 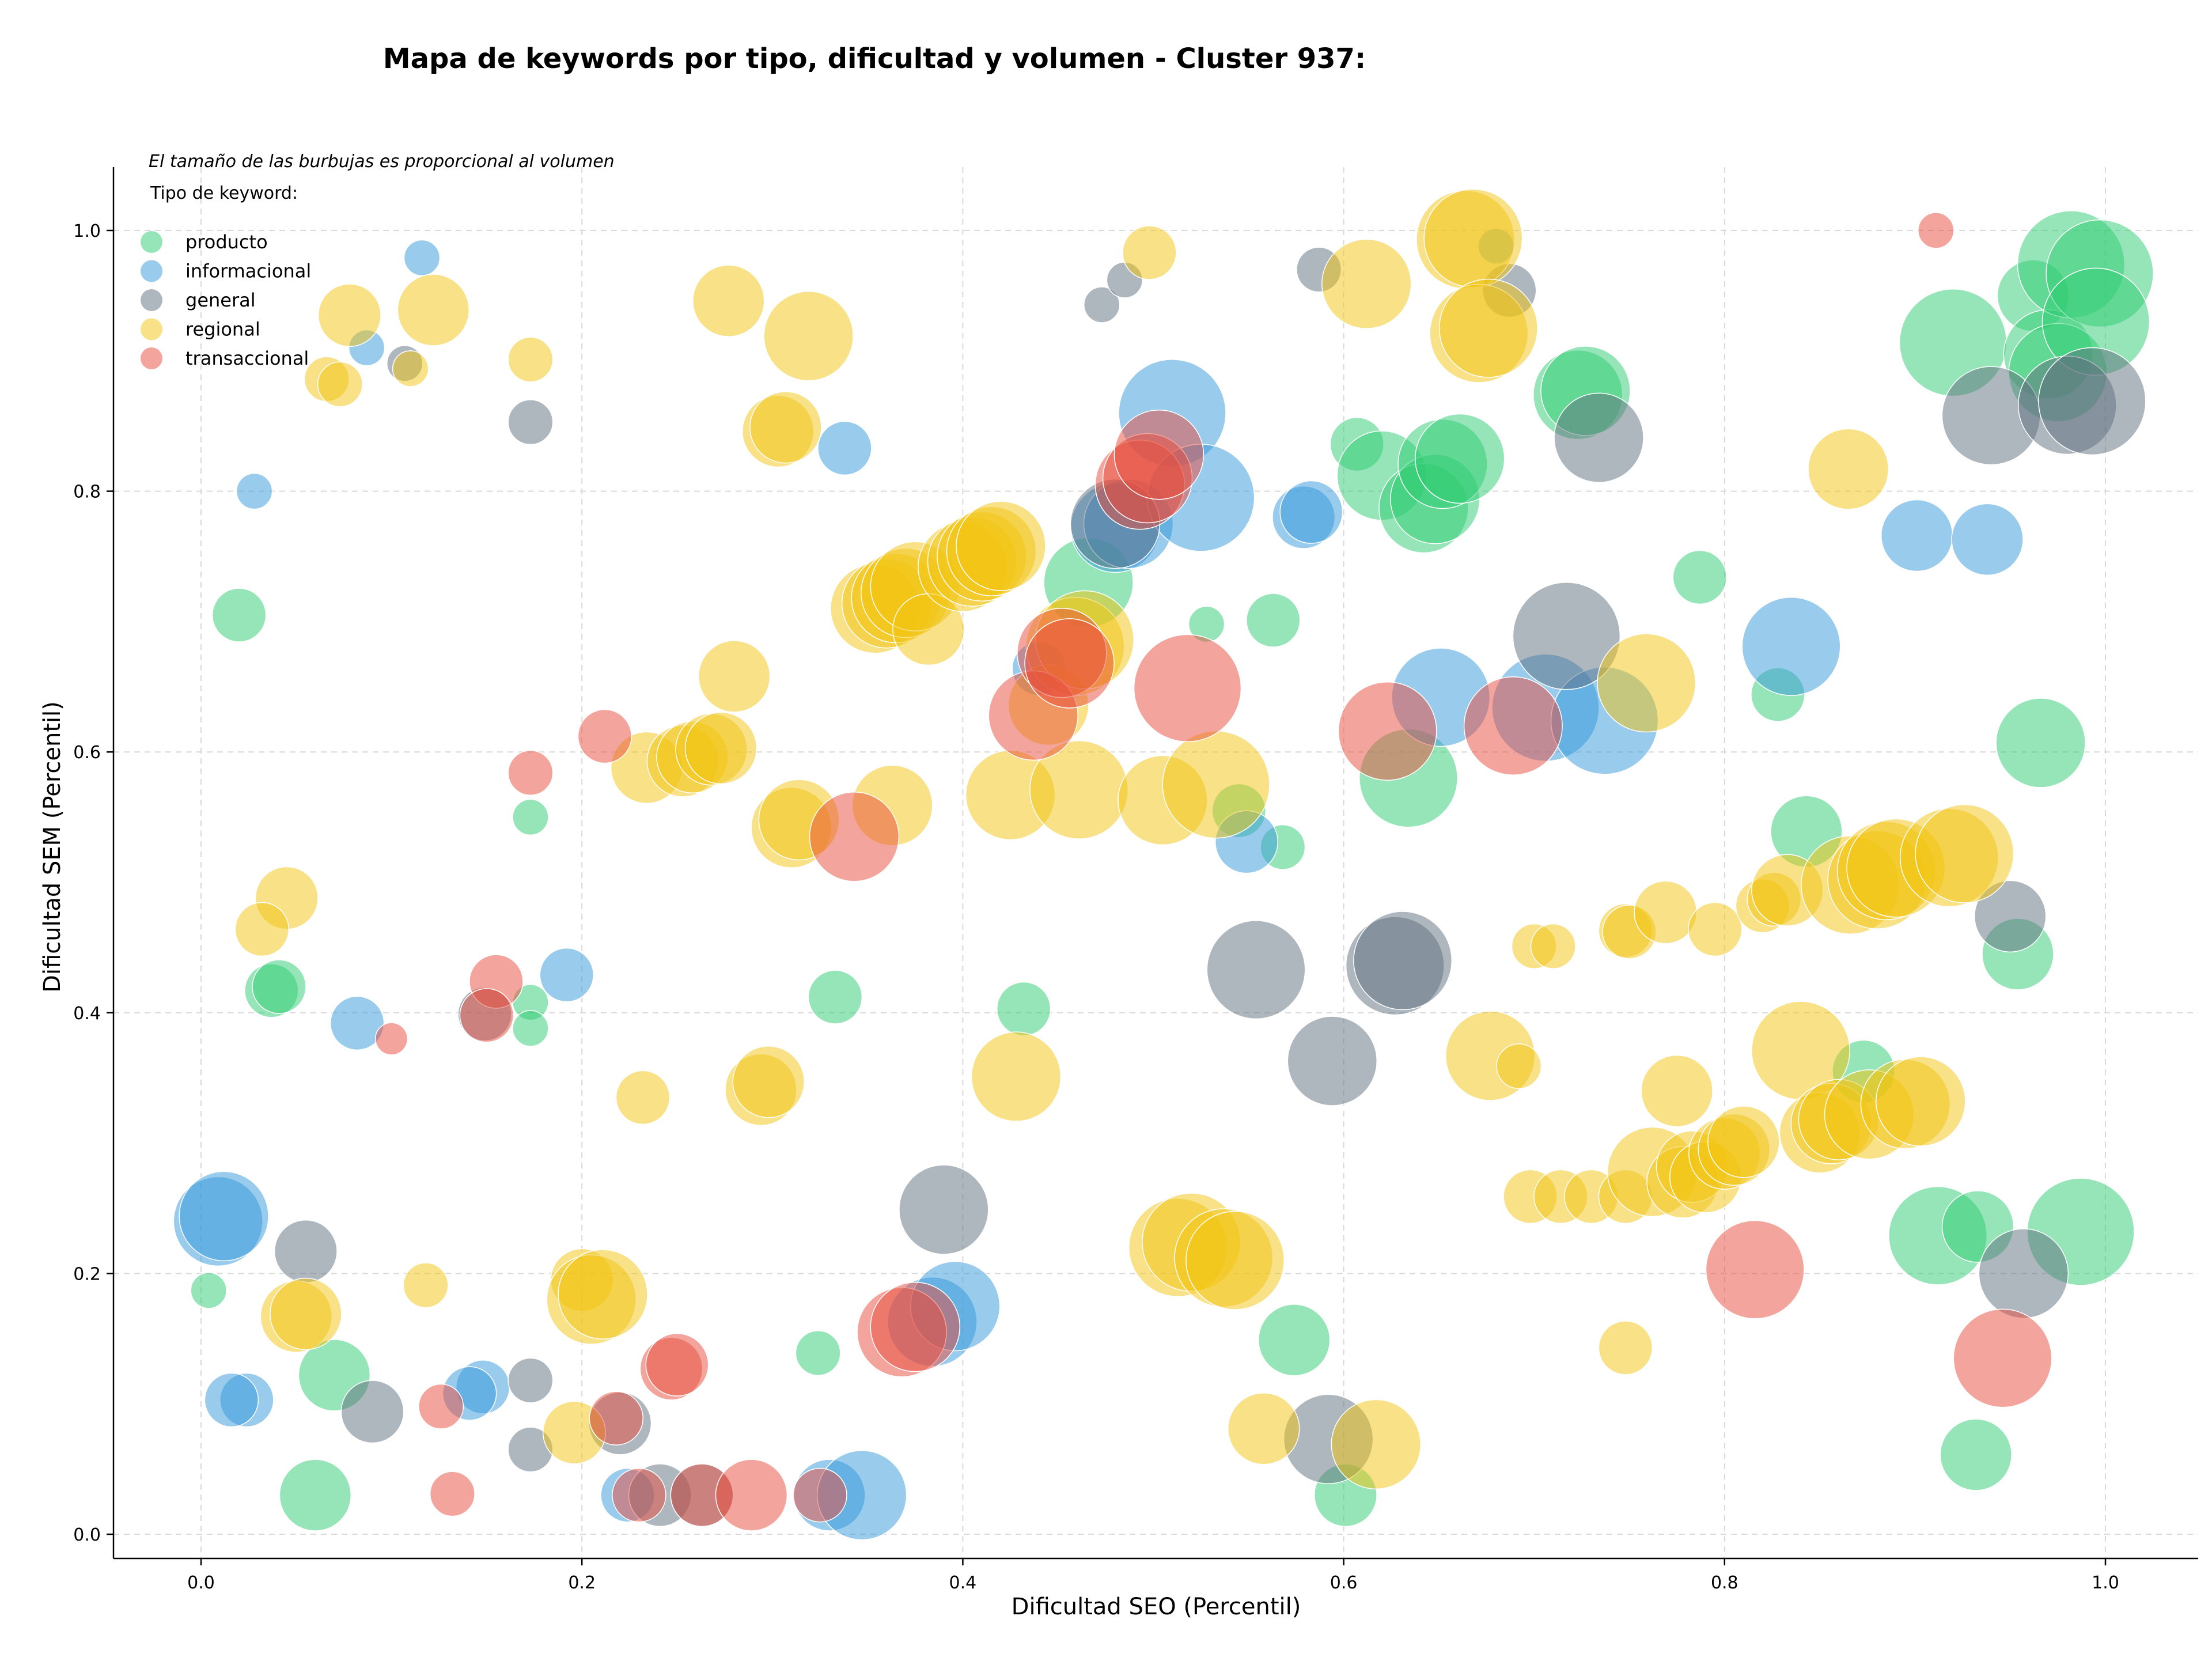 I want to click on x-tick-label: 0.8, so click(x=1724, y=1583).